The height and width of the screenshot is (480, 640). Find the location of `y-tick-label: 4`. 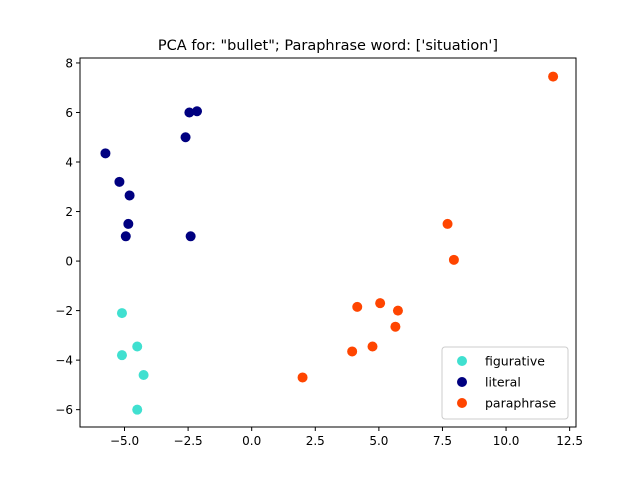

y-tick-label: 4 is located at coordinates (69, 163).